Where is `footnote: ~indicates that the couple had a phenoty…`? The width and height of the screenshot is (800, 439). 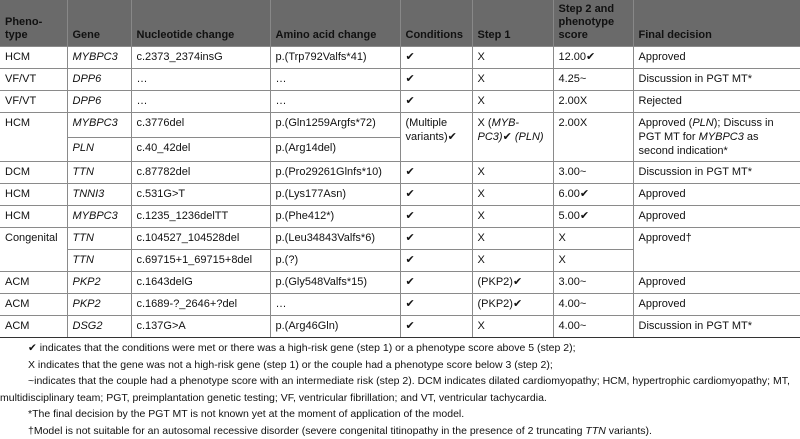 footnote: ~indicates that the couple had a phenoty… is located at coordinates (400, 381).